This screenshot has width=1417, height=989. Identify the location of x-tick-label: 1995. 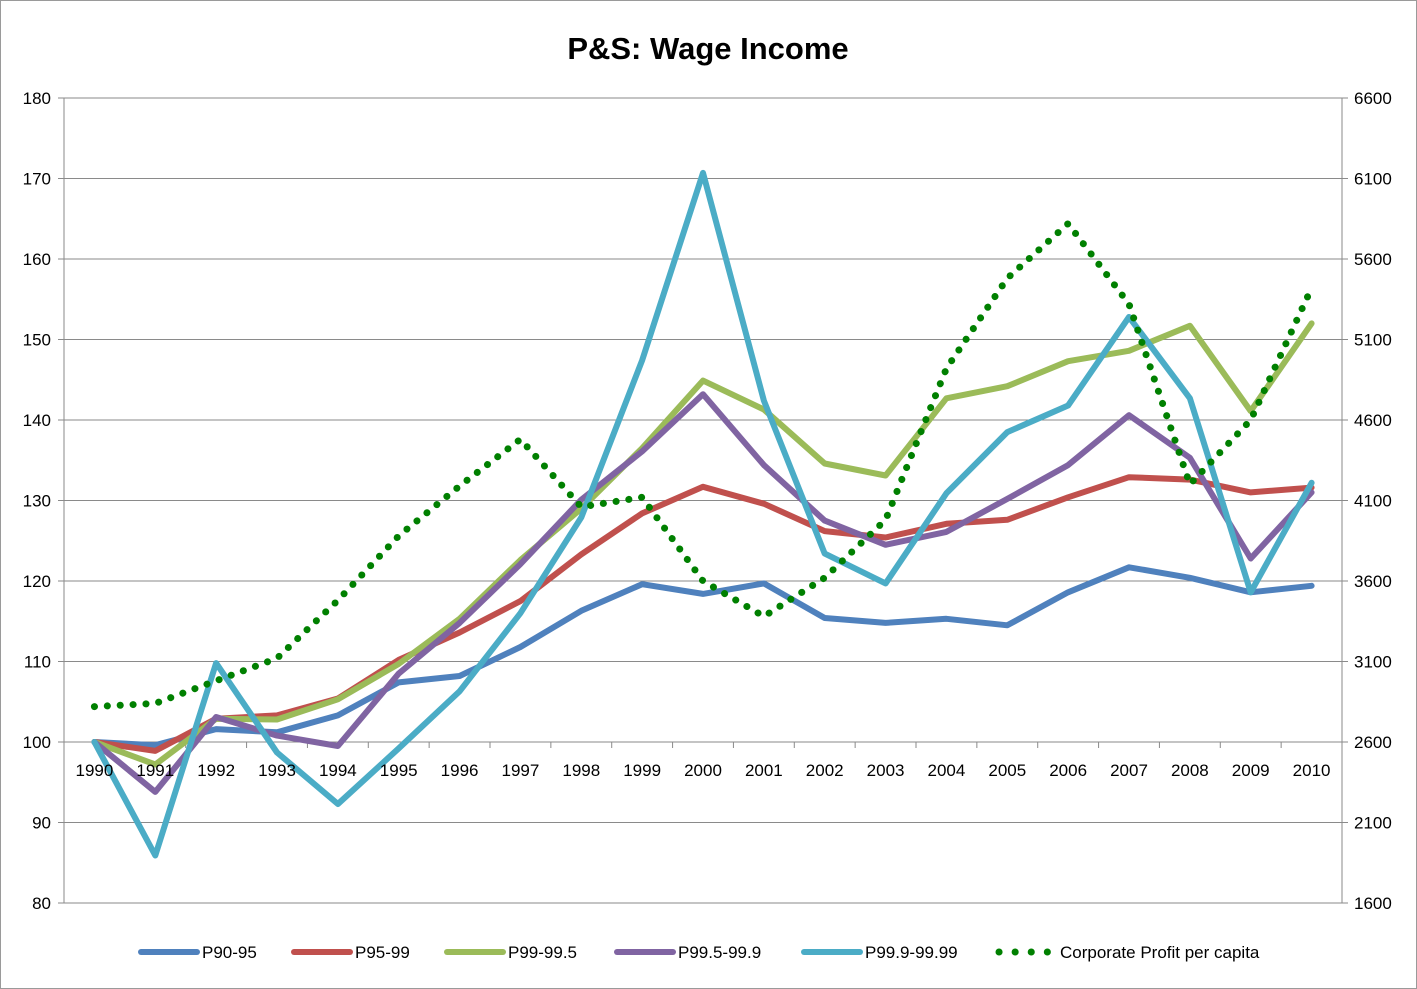
(399, 770).